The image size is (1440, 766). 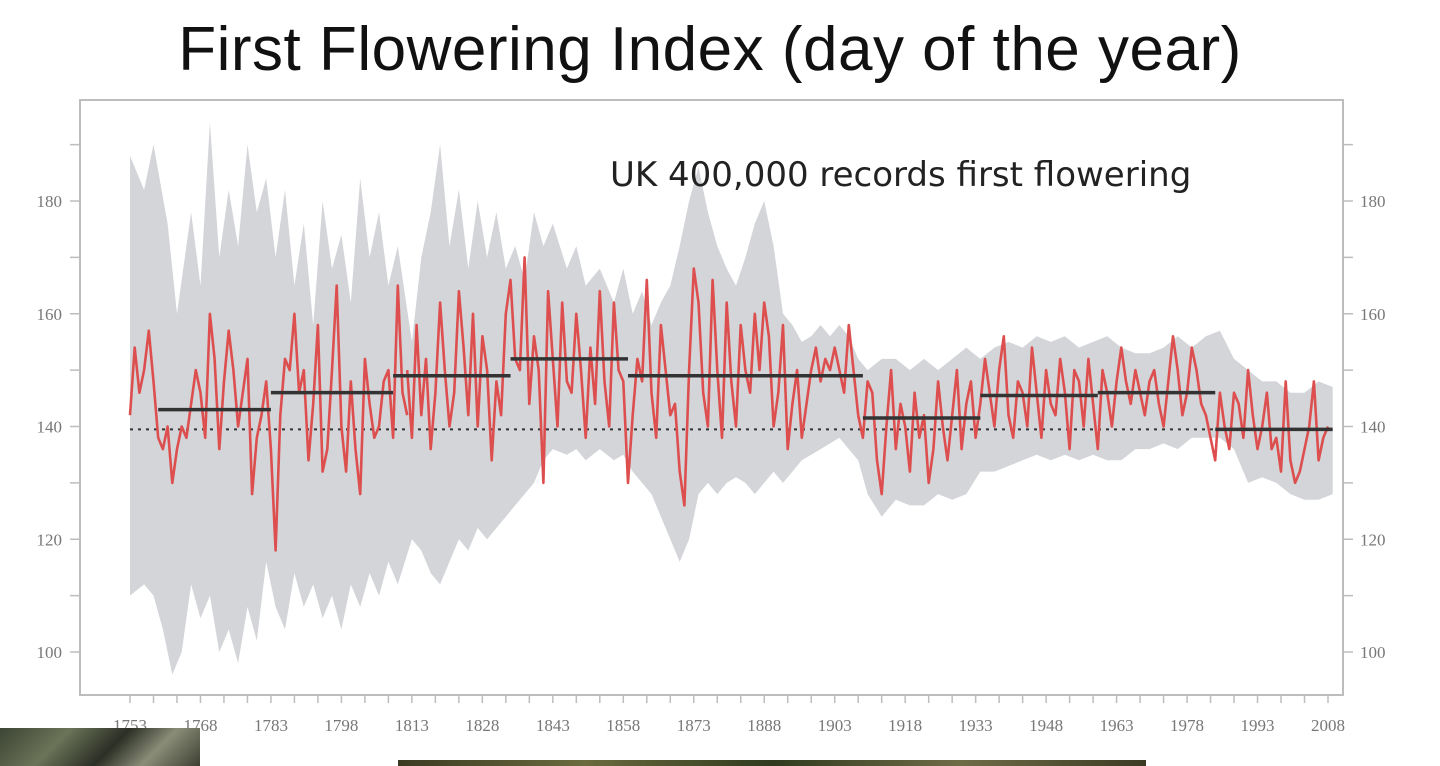 What do you see at coordinates (764, 725) in the screenshot?
I see `x-tick-label: 1888` at bounding box center [764, 725].